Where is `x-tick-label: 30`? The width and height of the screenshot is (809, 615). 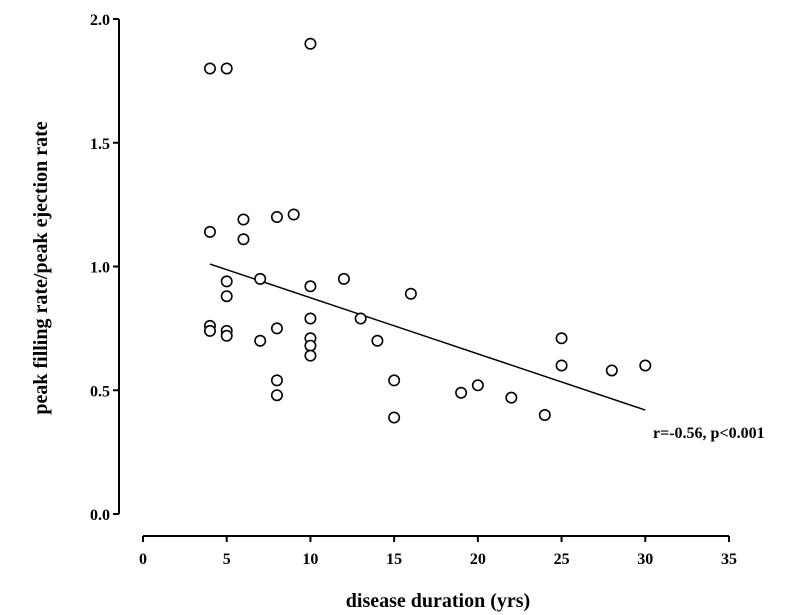 x-tick-label: 30 is located at coordinates (645, 559).